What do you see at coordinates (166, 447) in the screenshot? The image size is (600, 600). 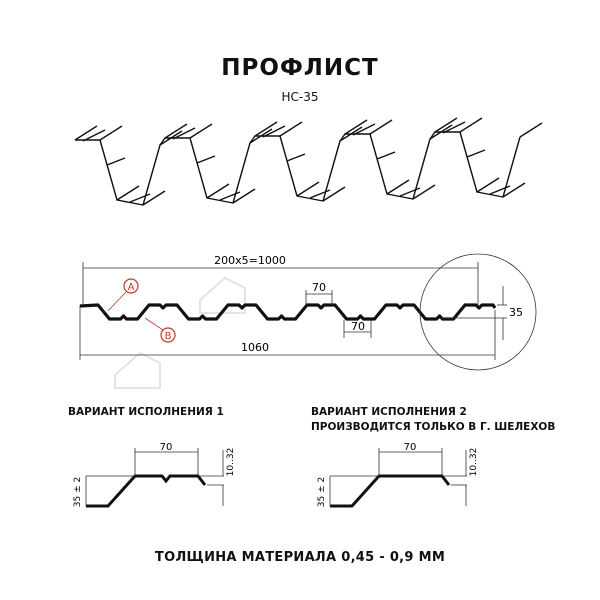 I see `v1-width-label: 70` at bounding box center [166, 447].